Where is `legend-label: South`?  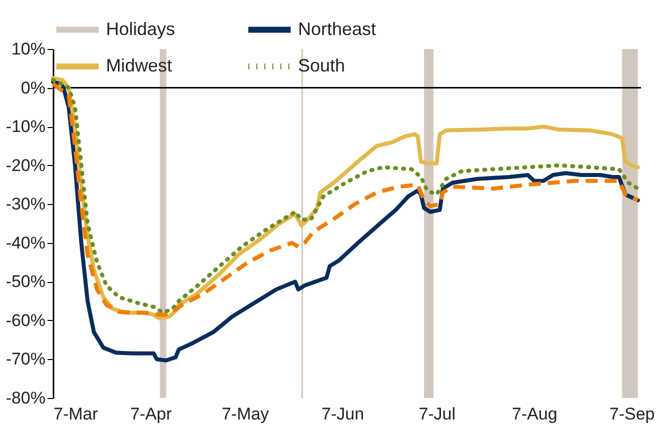
legend-label: South is located at coordinates (322, 66).